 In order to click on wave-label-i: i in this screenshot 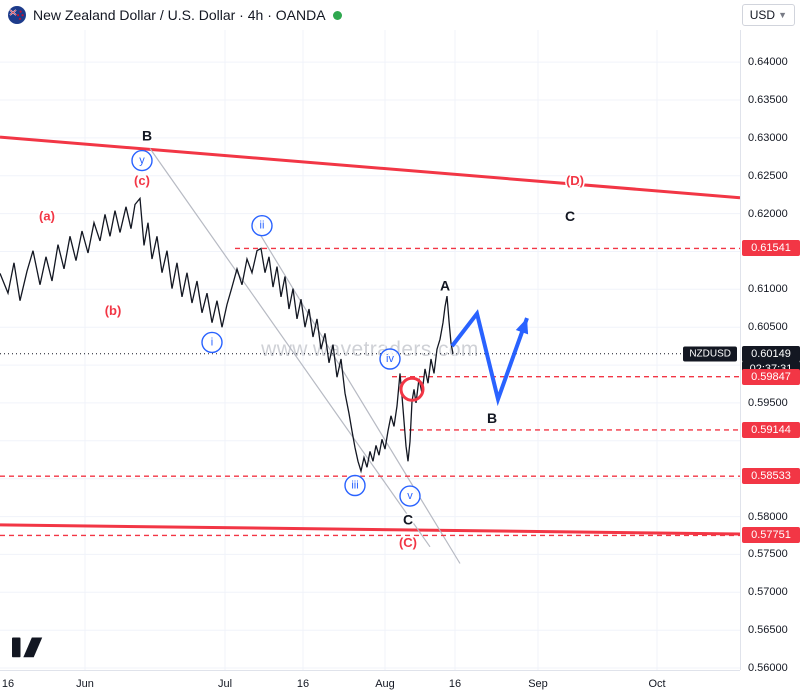, I will do `click(212, 342)`.